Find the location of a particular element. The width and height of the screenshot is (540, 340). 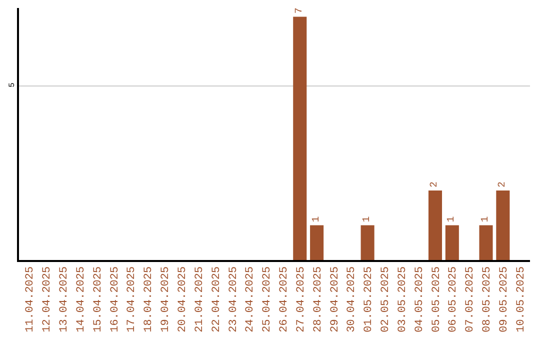

x-tick-label: 07.05.2025 is located at coordinates (470, 299).